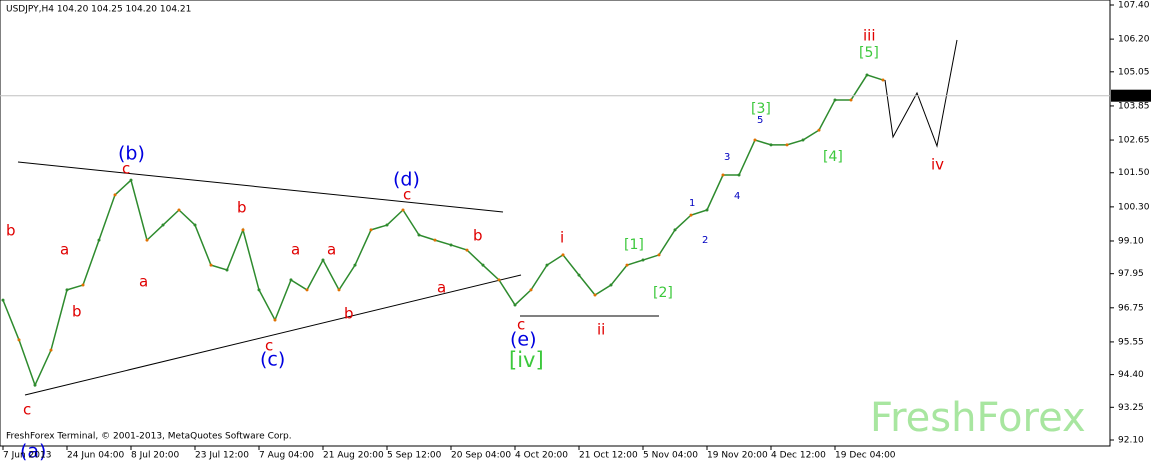  Describe the element at coordinates (761, 109) in the screenshot. I see `wave-label: [3]` at that location.